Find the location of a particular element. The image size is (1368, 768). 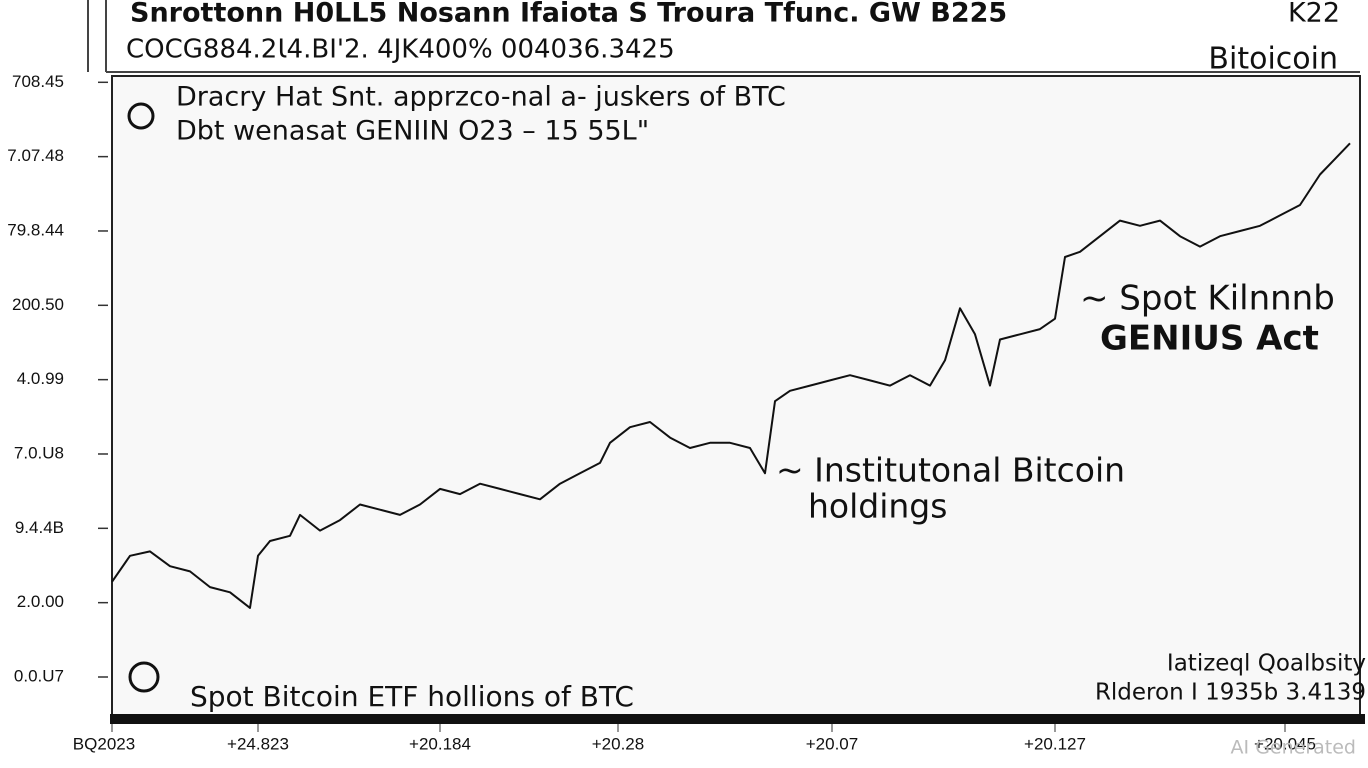

brand: Bitoicoin is located at coordinates (1273, 59).